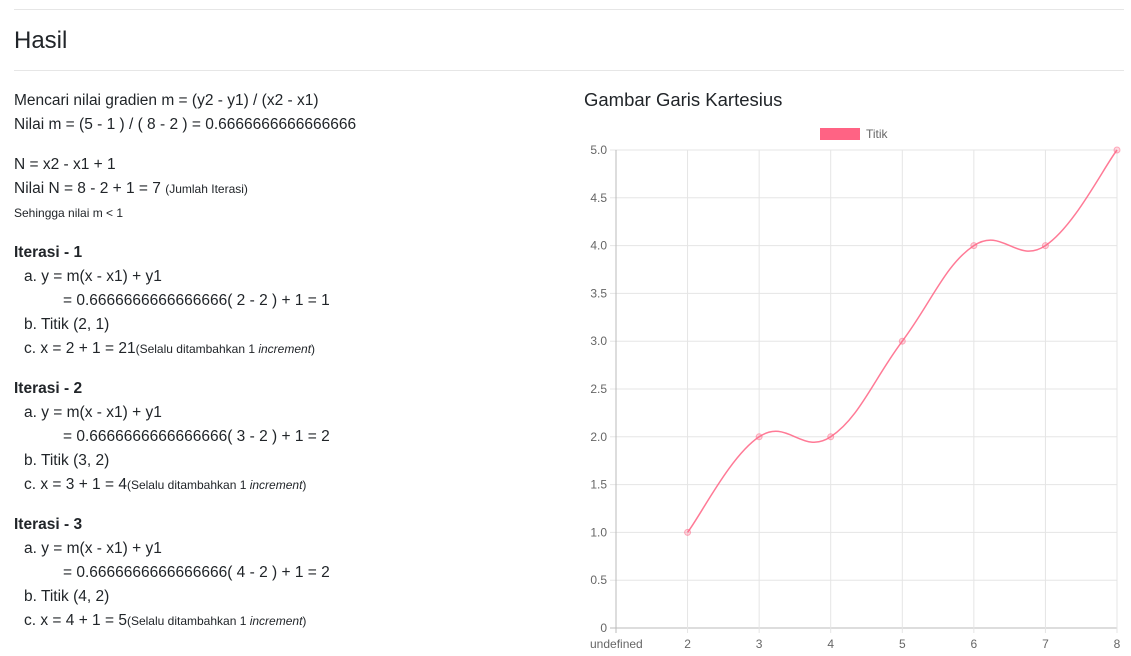 This screenshot has width=1131, height=656. Describe the element at coordinates (598, 246) in the screenshot. I see `y-tick-label: 4.0` at that location.